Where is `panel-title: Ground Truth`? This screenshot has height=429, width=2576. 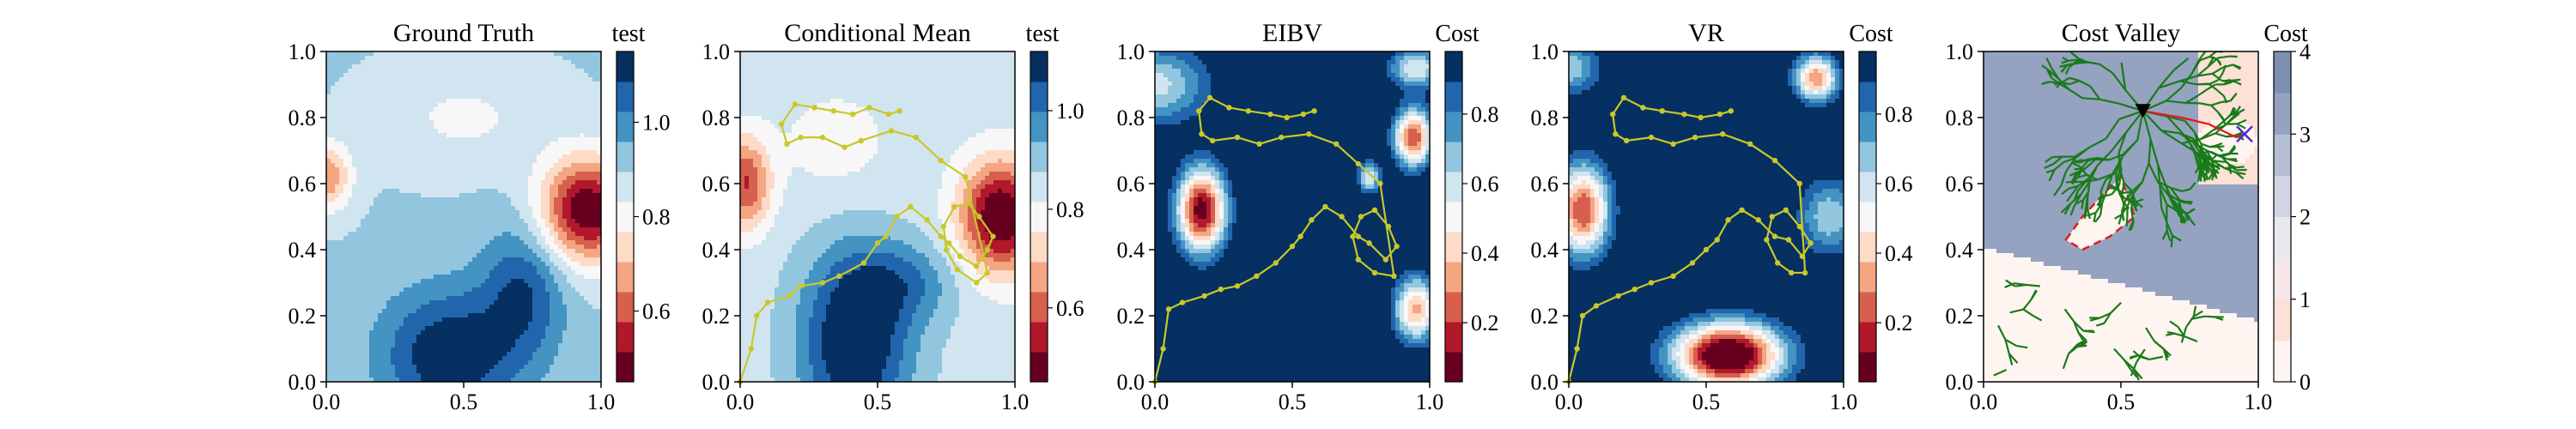
panel-title: Ground Truth is located at coordinates (463, 33).